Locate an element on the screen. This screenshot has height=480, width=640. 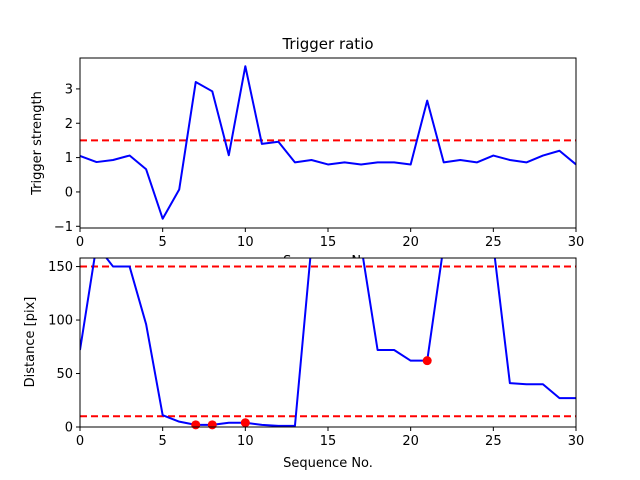
y-tick-label: −1 is located at coordinates (63, 227).